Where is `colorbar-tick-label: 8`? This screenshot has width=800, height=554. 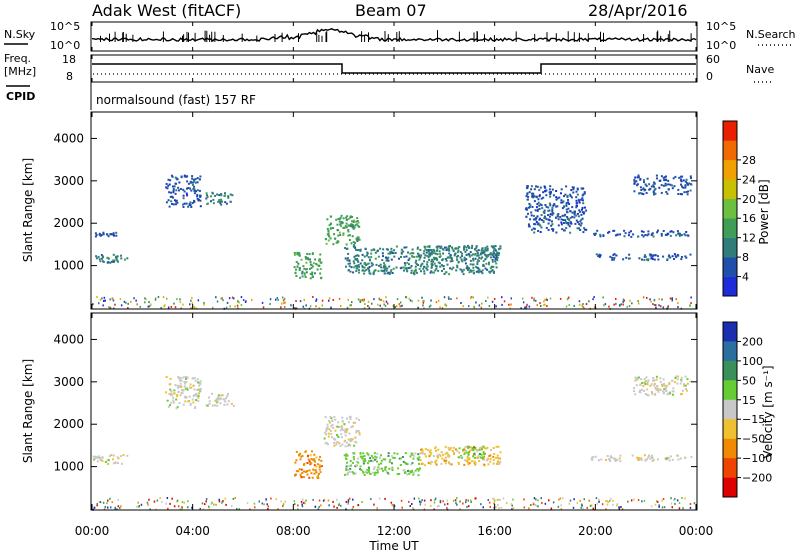 colorbar-tick-label: 8 is located at coordinates (745, 257).